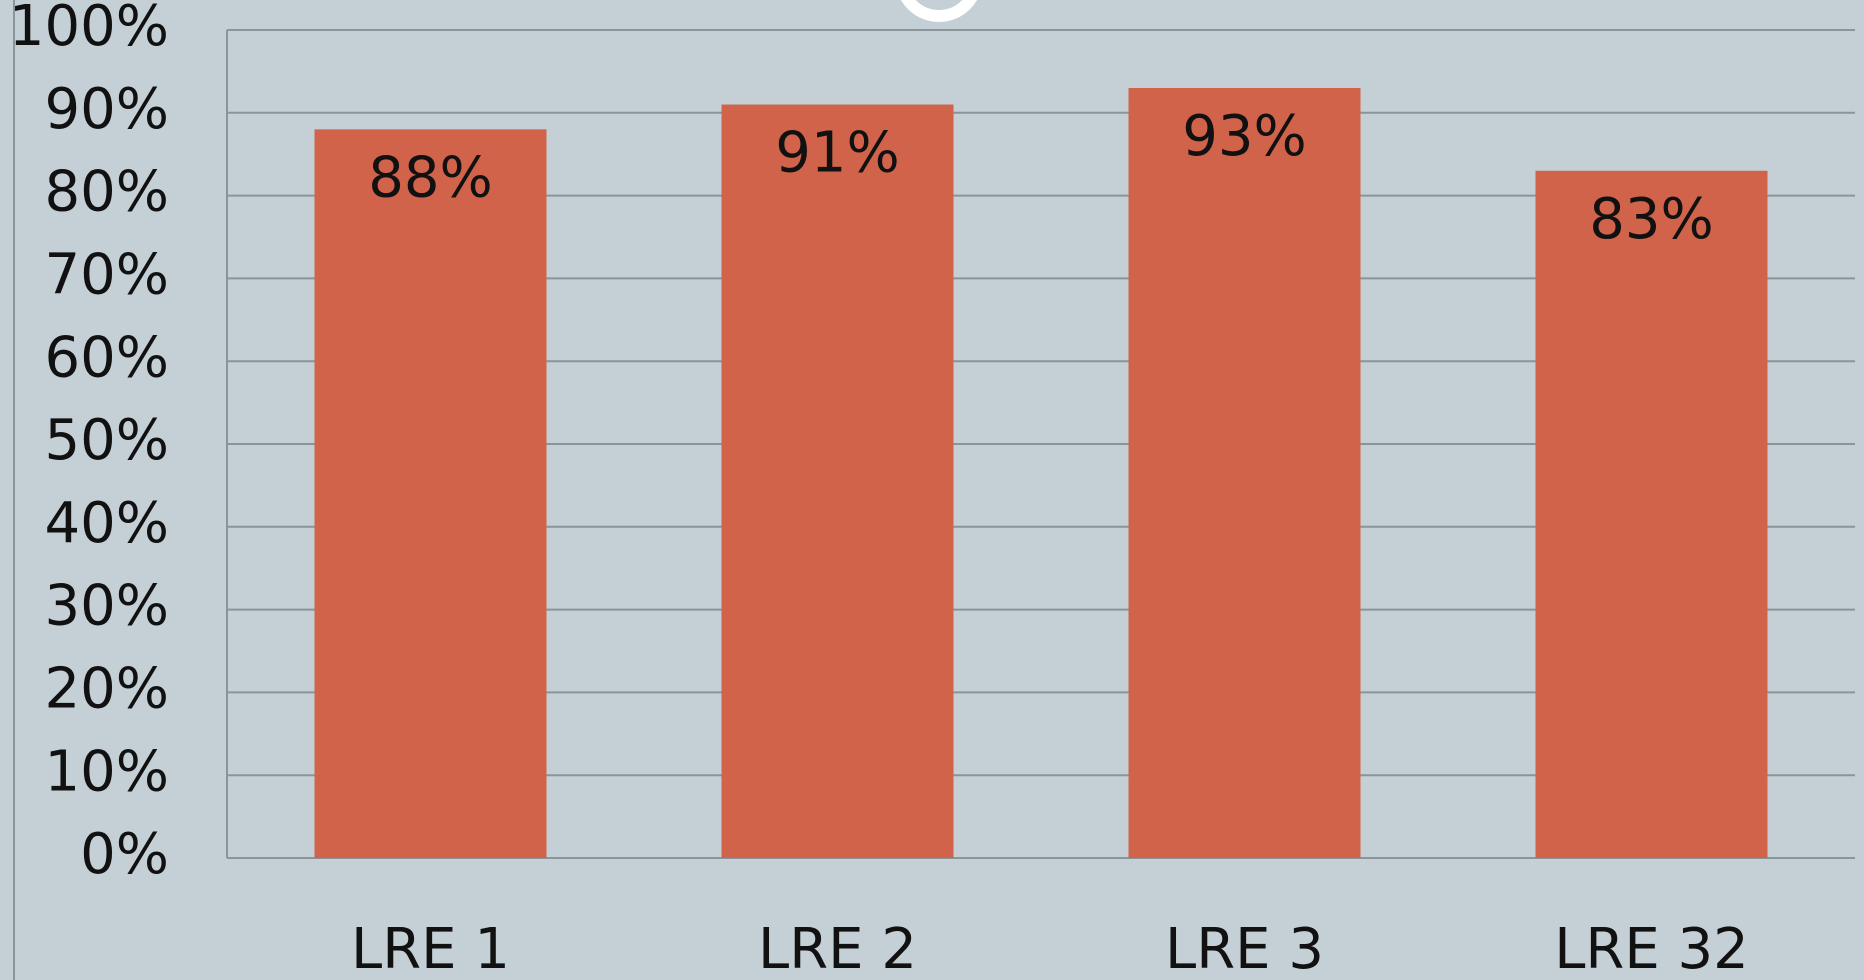 The width and height of the screenshot is (1864, 980). I want to click on y-tick-label: 30%, so click(107, 606).